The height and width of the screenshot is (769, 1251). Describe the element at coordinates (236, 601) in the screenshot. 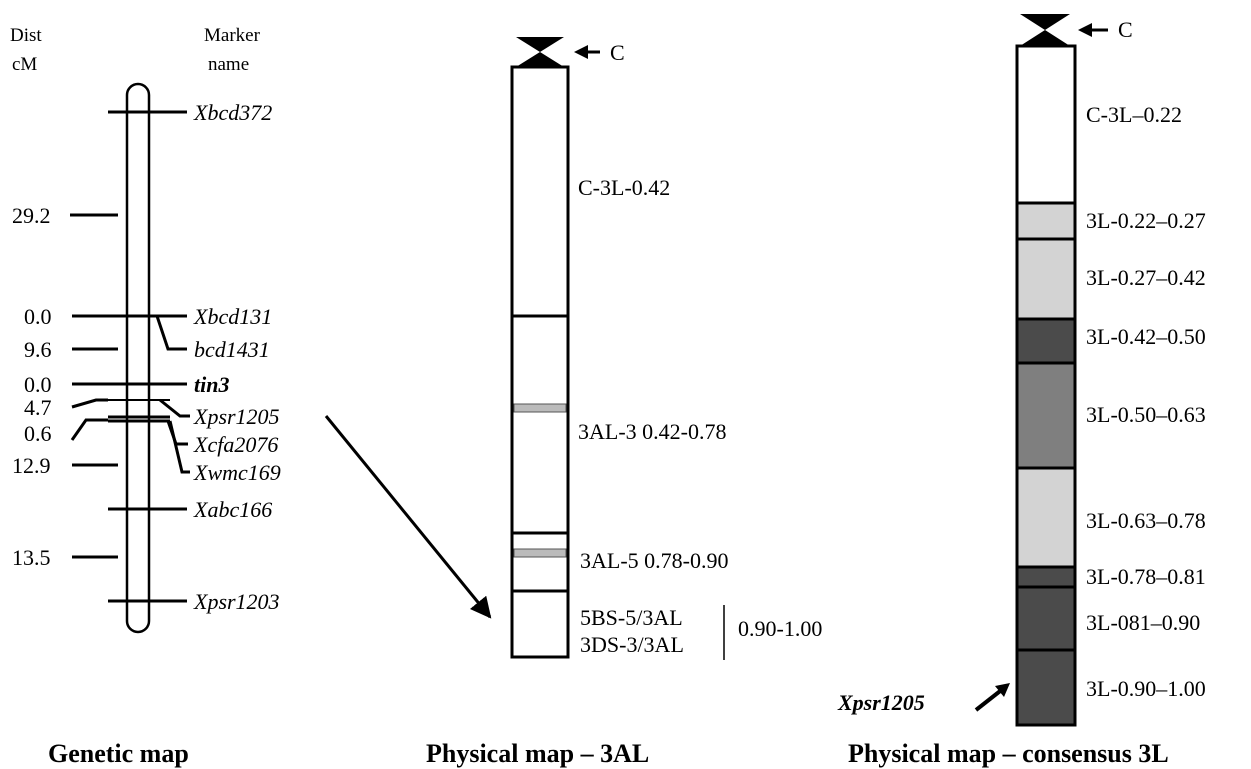

I see `marker-label: Xpsr1203` at that location.